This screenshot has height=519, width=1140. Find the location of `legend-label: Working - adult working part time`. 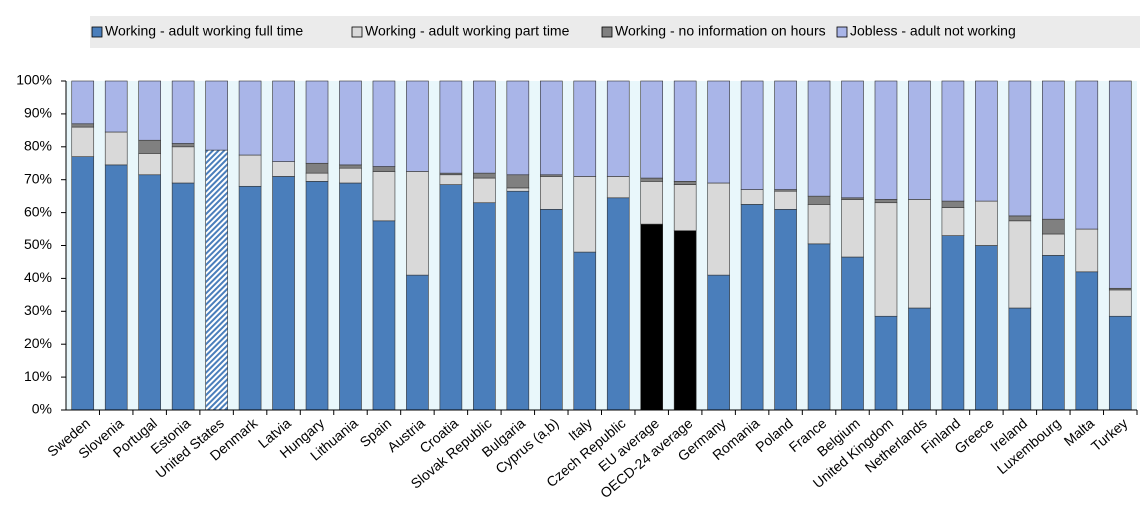

legend-label: Working - adult working part time is located at coordinates (467, 31).